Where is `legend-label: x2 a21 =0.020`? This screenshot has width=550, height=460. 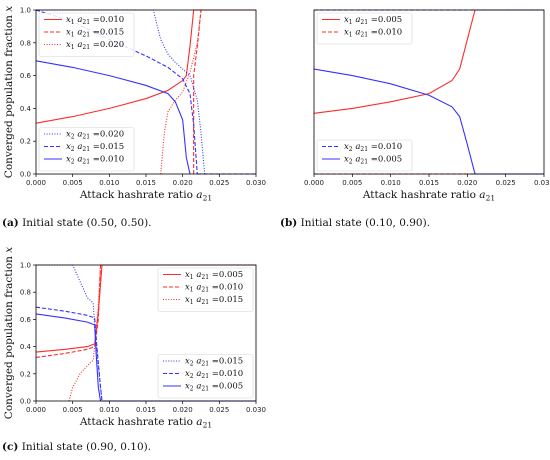 legend-label: x2 a21 =0.020 is located at coordinates (95, 135).